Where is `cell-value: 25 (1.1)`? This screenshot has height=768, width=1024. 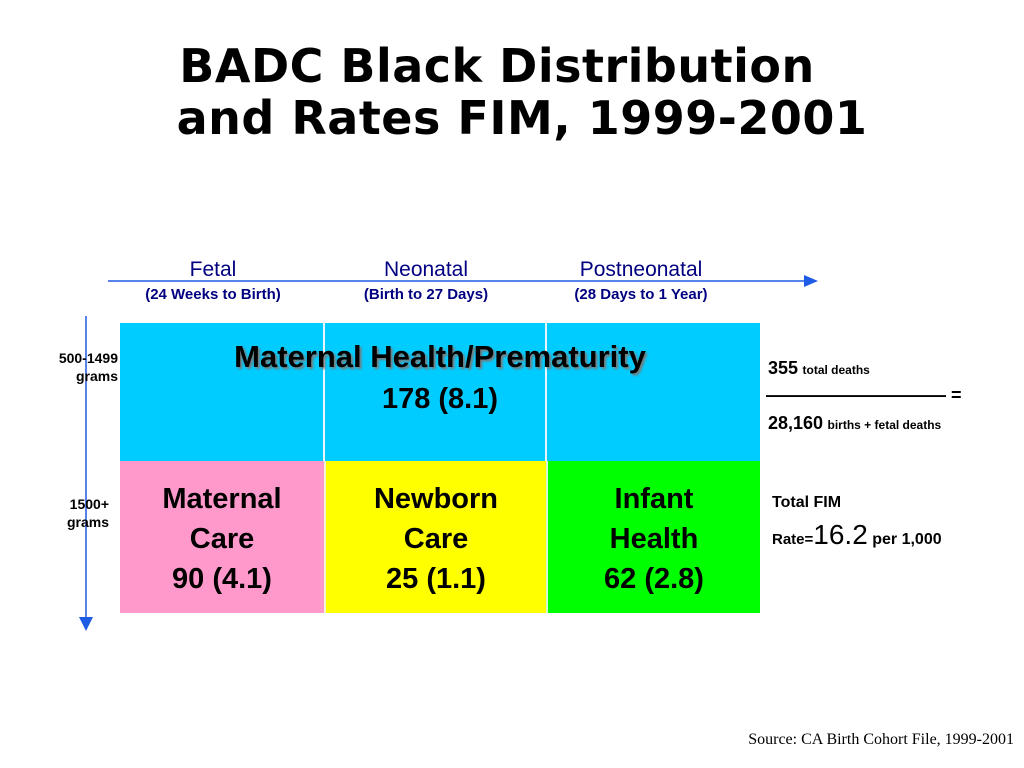 cell-value: 25 (1.1) is located at coordinates (436, 579).